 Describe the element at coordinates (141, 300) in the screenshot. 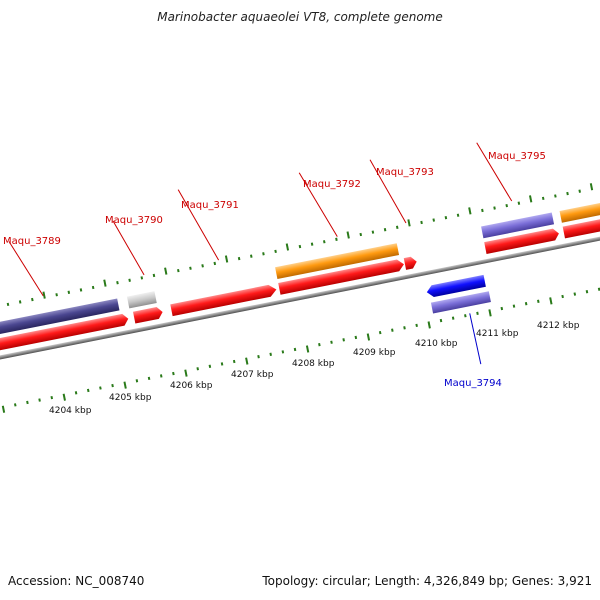

I see `gene-maqu-3790-pseudo` at that location.